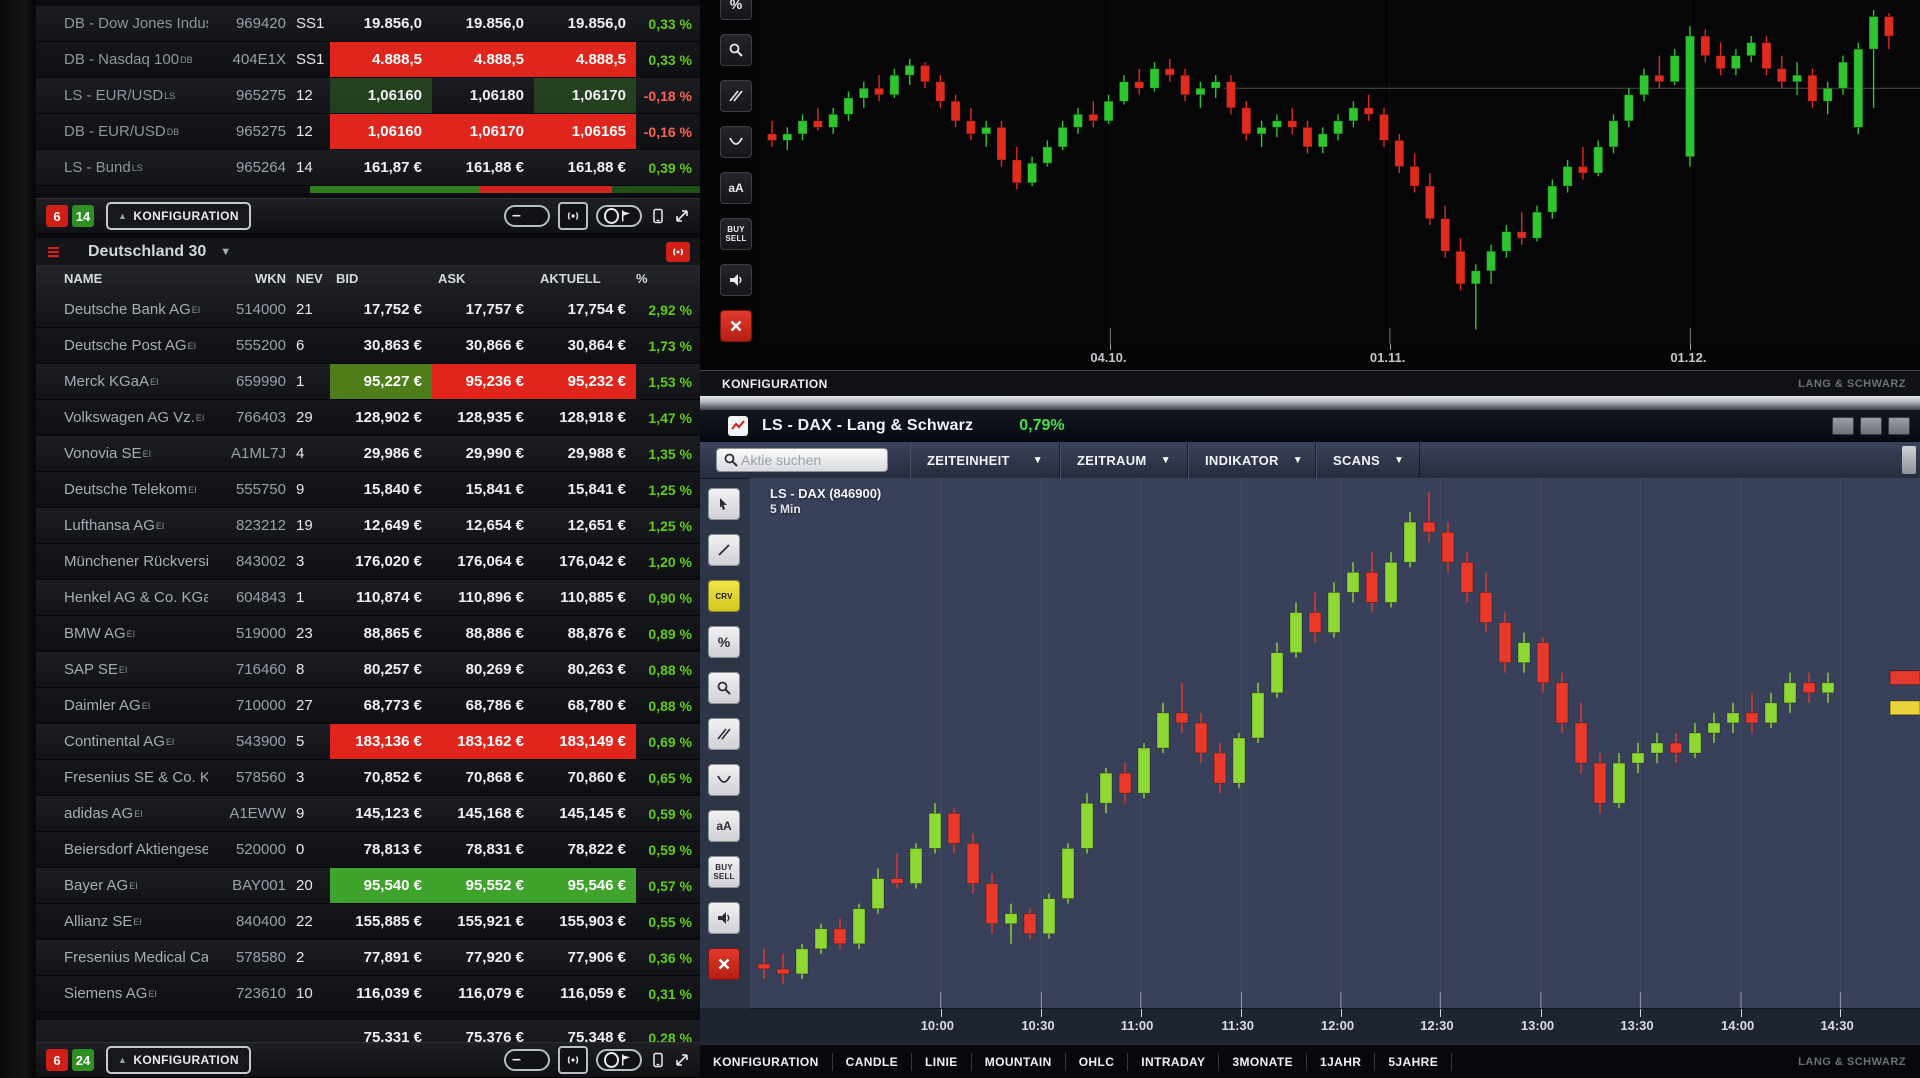 This screenshot has width=1920, height=1078. I want to click on ask-cell: 12,654 €, so click(494, 525).